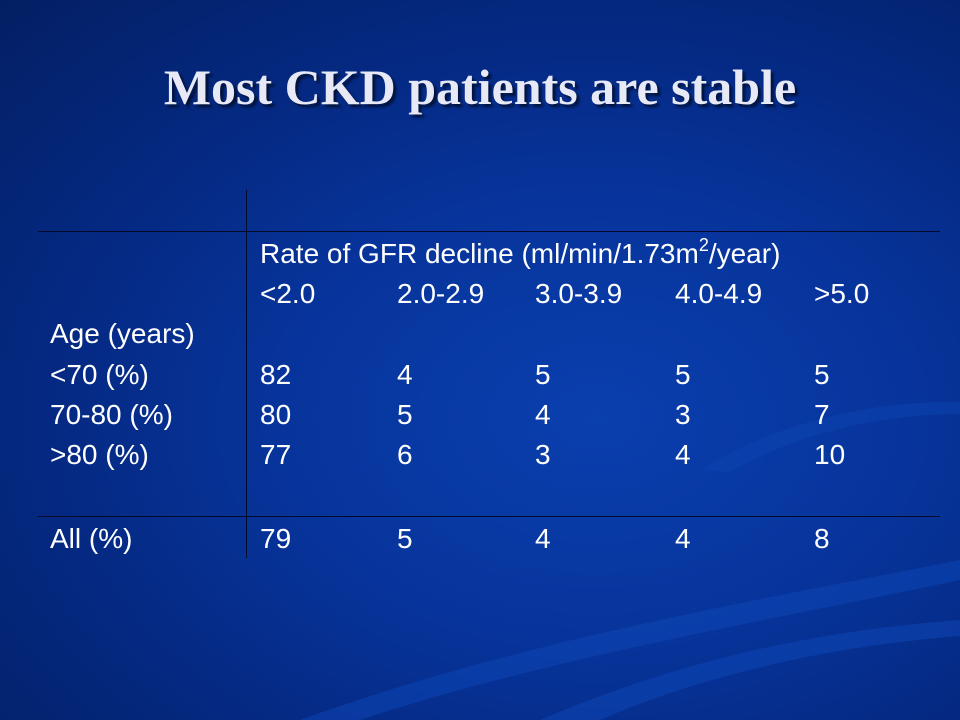  I want to click on column-header-unit-superscript: 2, so click(703, 245).